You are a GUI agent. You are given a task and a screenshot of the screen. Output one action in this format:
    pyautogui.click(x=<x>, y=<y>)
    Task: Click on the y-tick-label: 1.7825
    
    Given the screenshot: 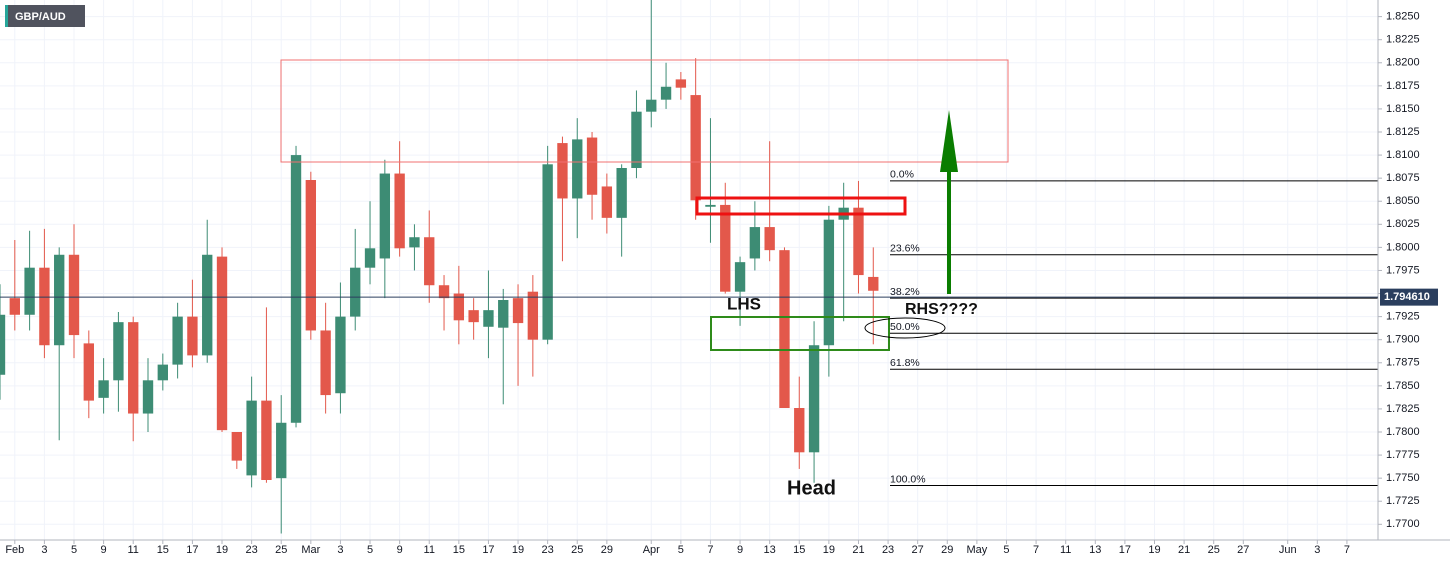 What is the action you would take?
    pyautogui.click(x=1403, y=409)
    